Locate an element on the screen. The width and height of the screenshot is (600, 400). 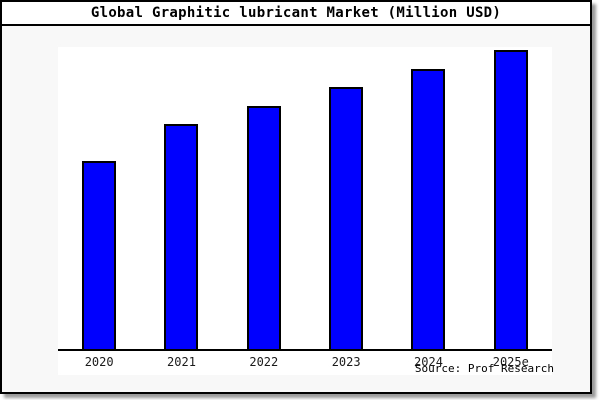
x-tick-label-2024: 2024 is located at coordinates (428, 362).